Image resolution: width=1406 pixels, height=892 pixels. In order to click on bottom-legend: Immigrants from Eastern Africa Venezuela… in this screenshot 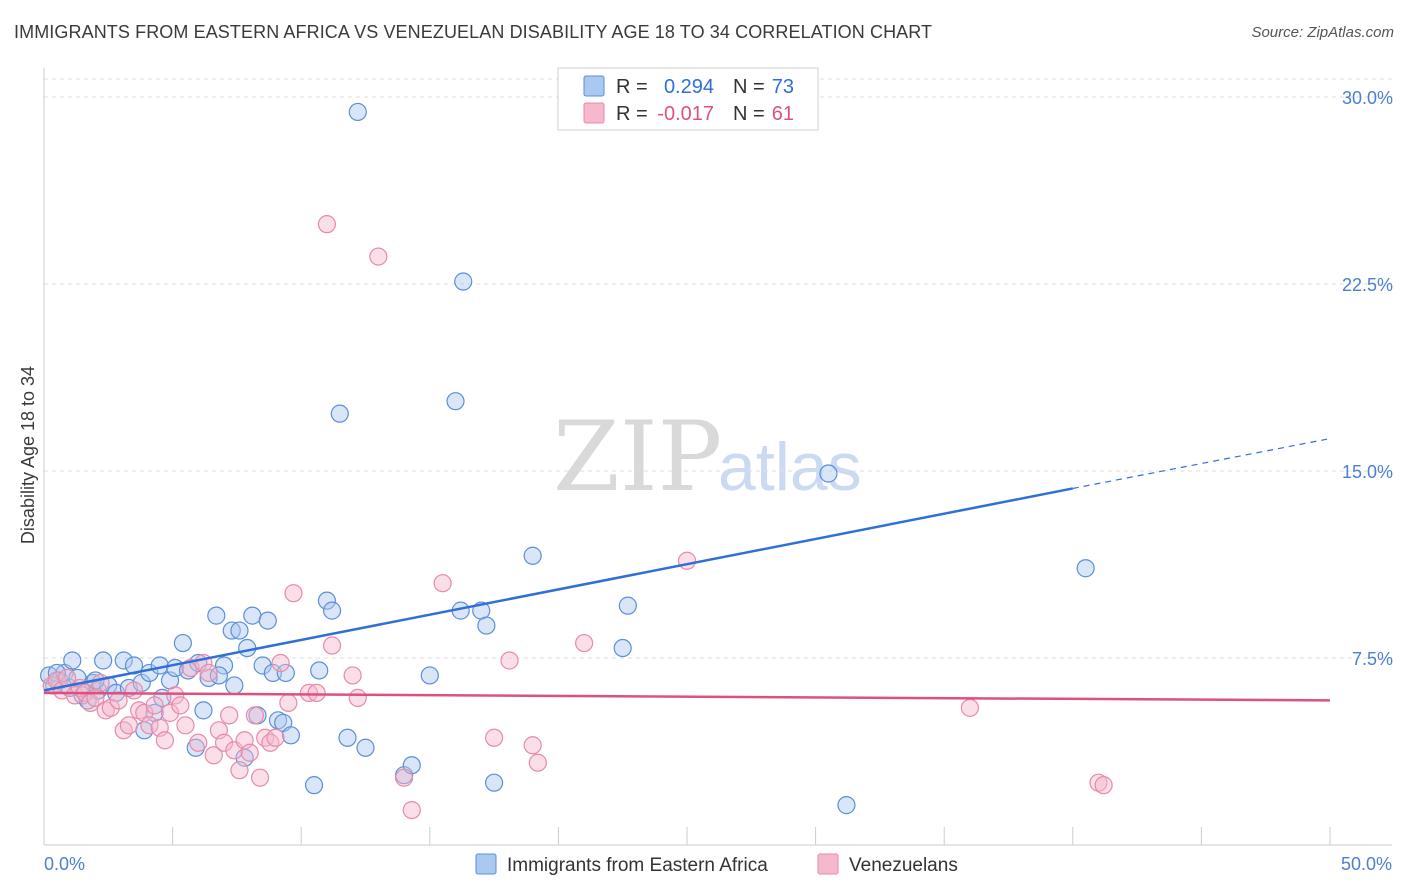, I will do `click(716, 864)`.